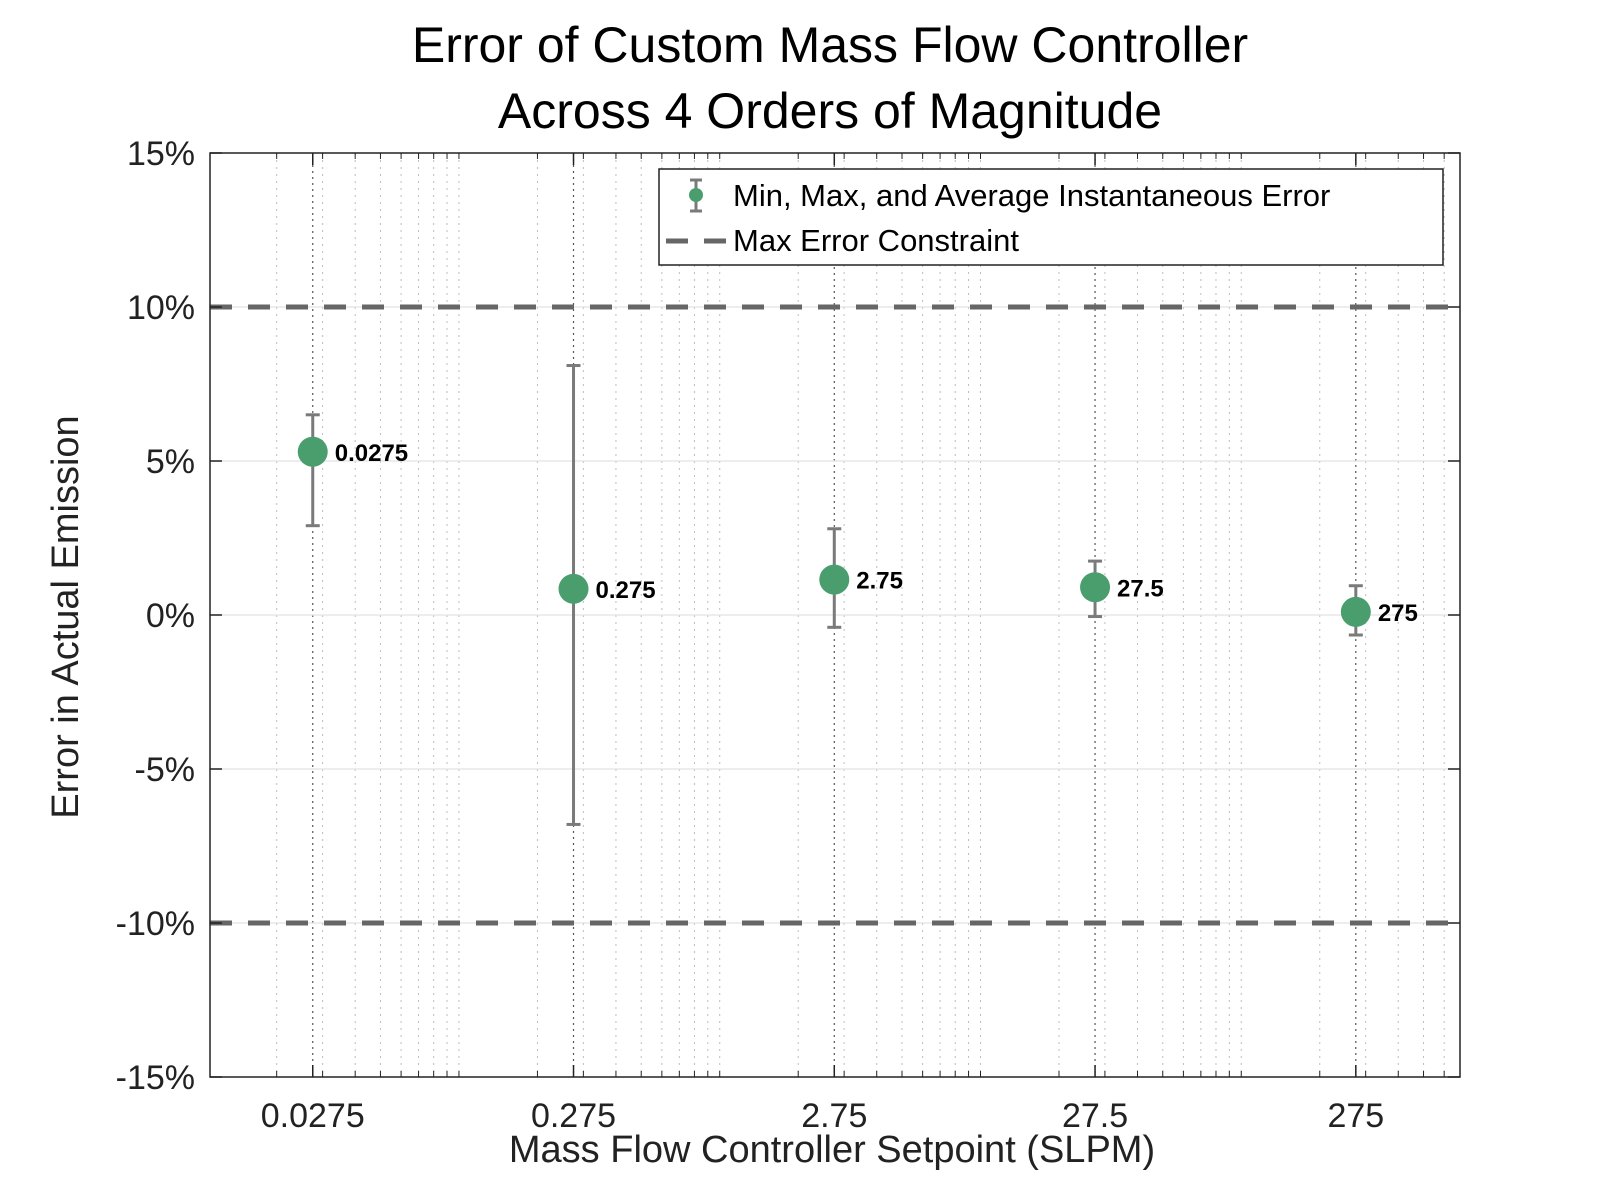 This screenshot has width=1600, height=1200. What do you see at coordinates (1140, 588) in the screenshot?
I see `data-point-label: 27.5` at bounding box center [1140, 588].